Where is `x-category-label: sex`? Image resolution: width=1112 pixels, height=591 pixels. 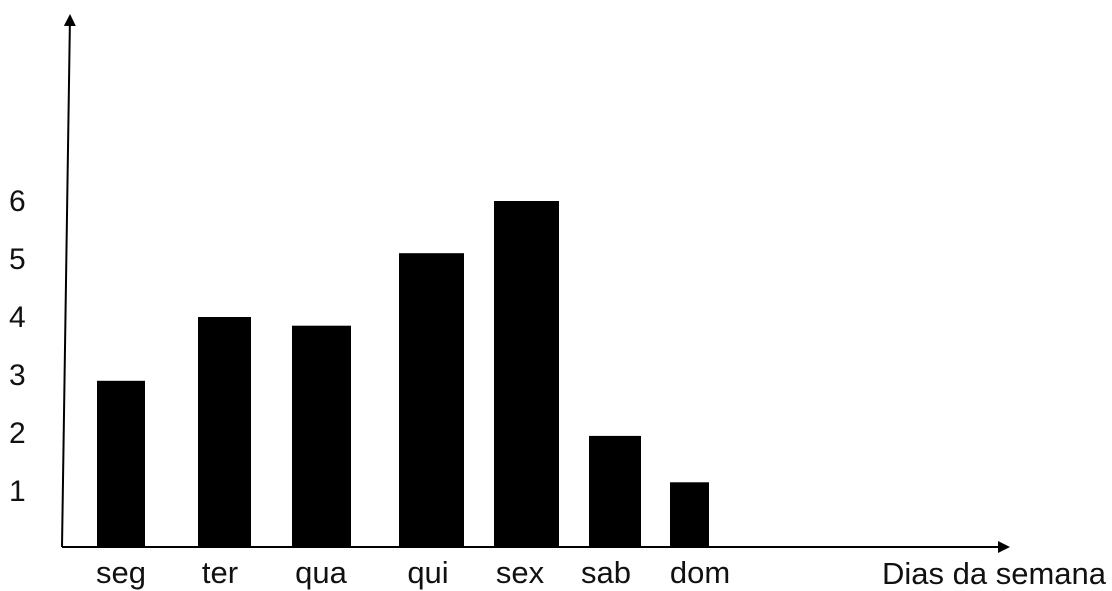
x-category-label: sex is located at coordinates (520, 572).